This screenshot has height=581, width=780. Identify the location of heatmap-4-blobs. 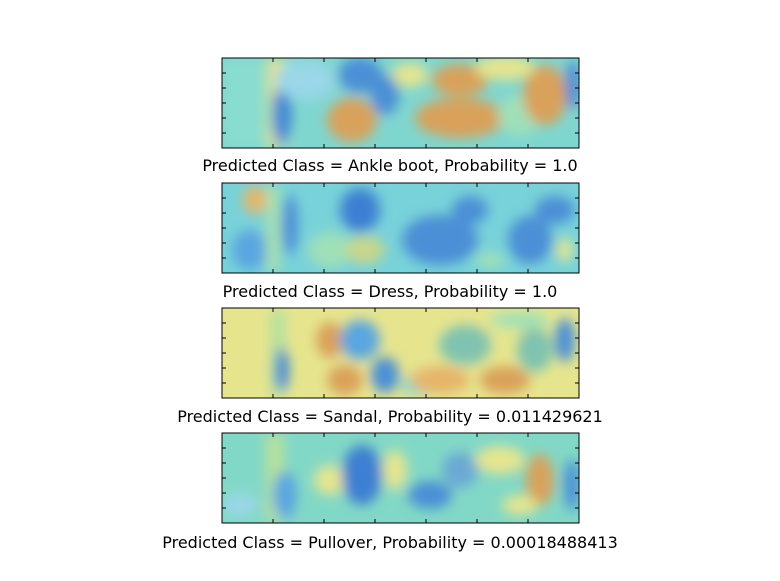
(400, 478).